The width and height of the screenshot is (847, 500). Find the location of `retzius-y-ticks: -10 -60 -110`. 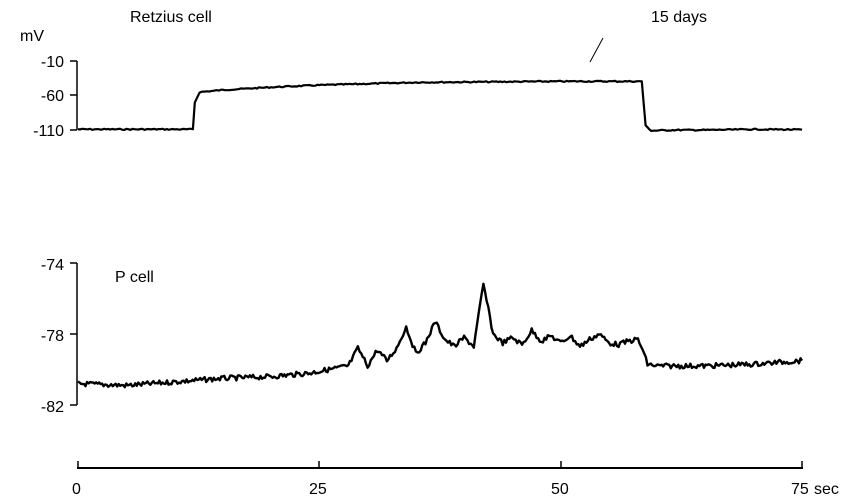

retzius-y-ticks: -10 -60 -110 is located at coordinates (55, 97).